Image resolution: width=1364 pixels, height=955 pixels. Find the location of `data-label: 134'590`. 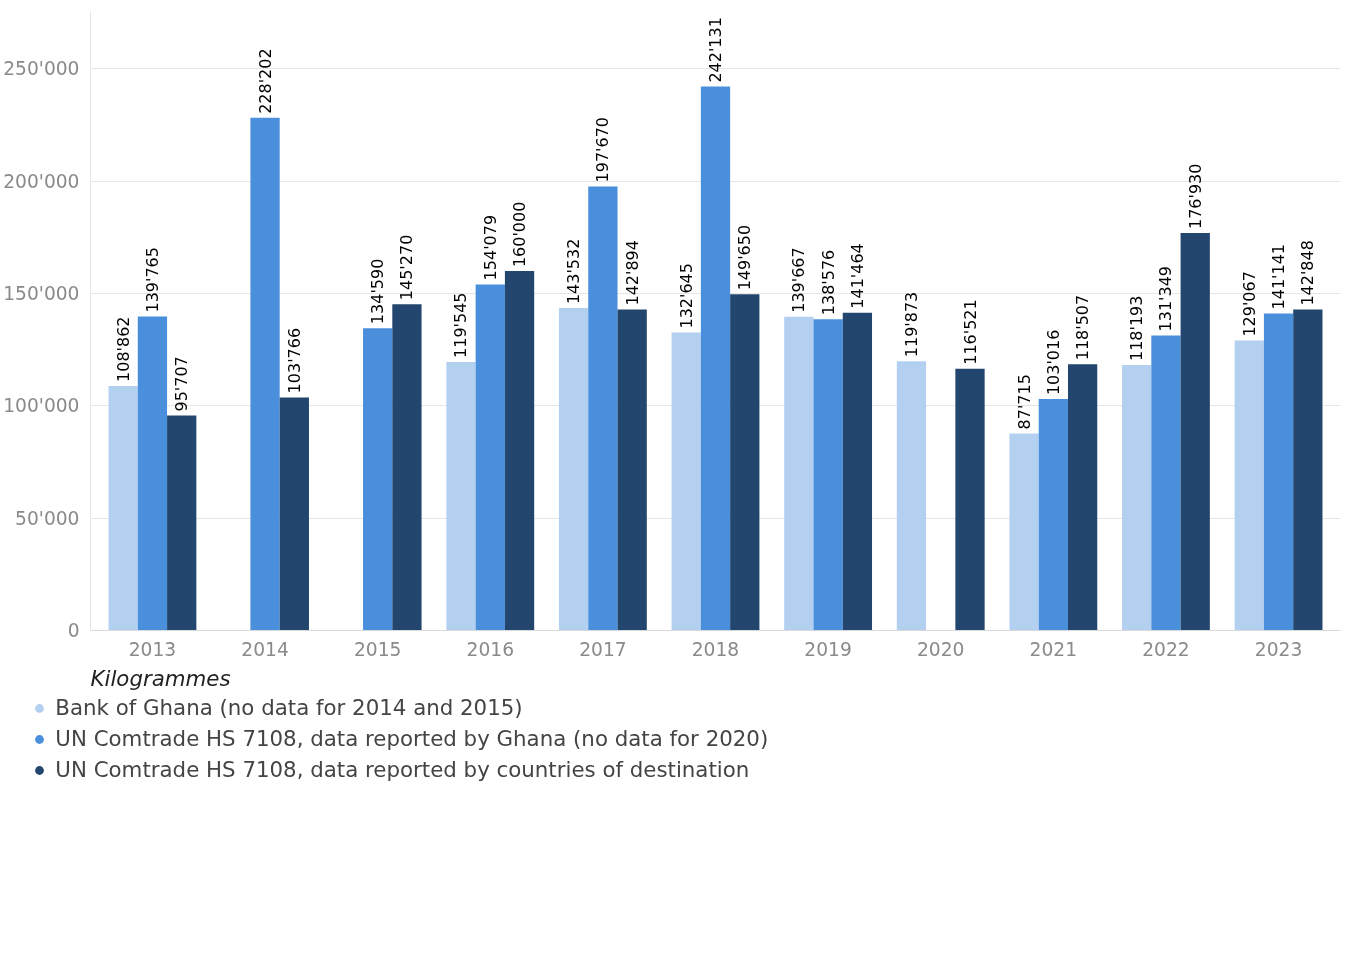

data-label: 134'590 is located at coordinates (378, 291).